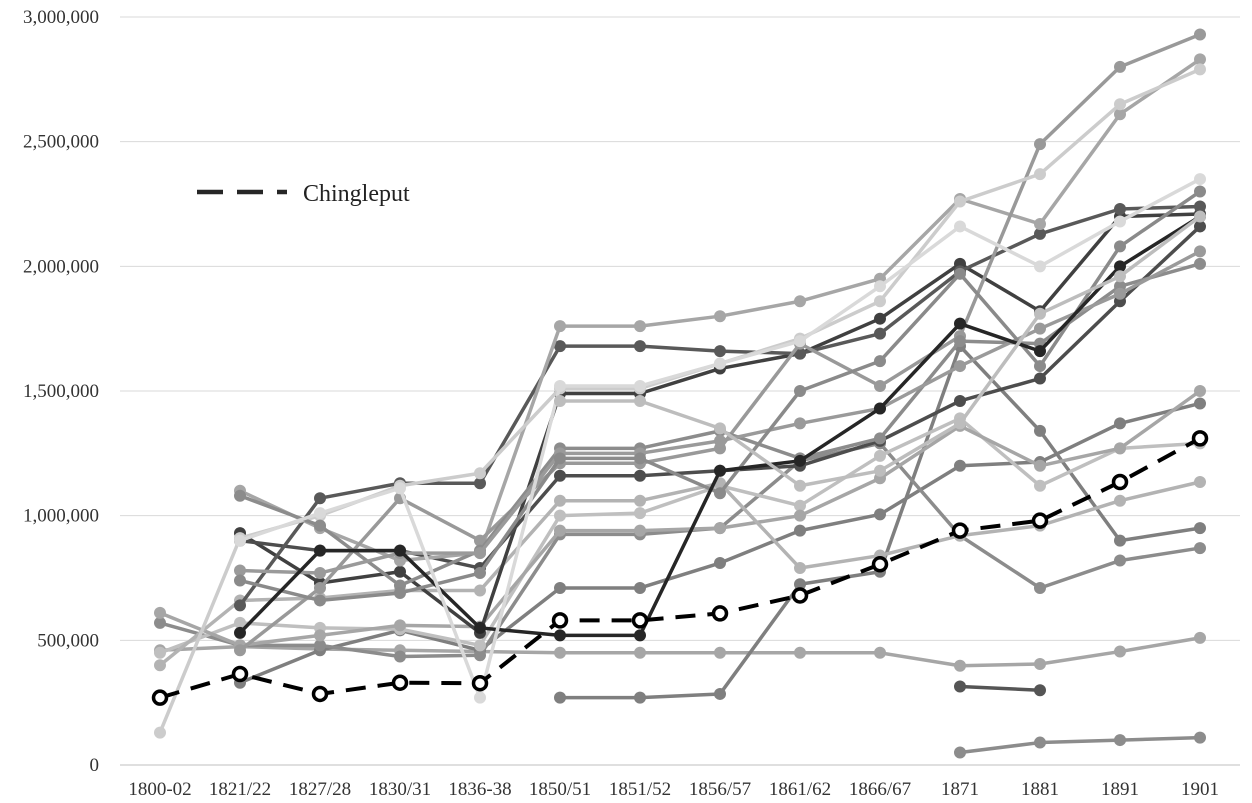  What do you see at coordinates (400, 789) in the screenshot?
I see `x-tick-label: 1830/31` at bounding box center [400, 789].